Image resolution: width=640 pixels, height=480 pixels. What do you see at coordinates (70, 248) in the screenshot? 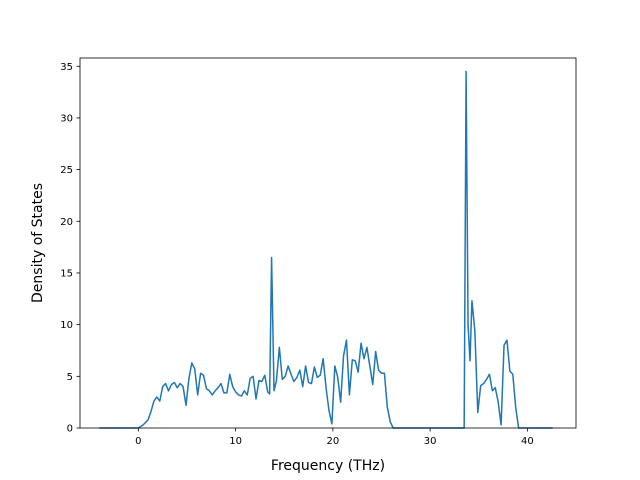
I see `y-axis-ticks: 0 5 10 15 20 25 30 35` at bounding box center [70, 248].